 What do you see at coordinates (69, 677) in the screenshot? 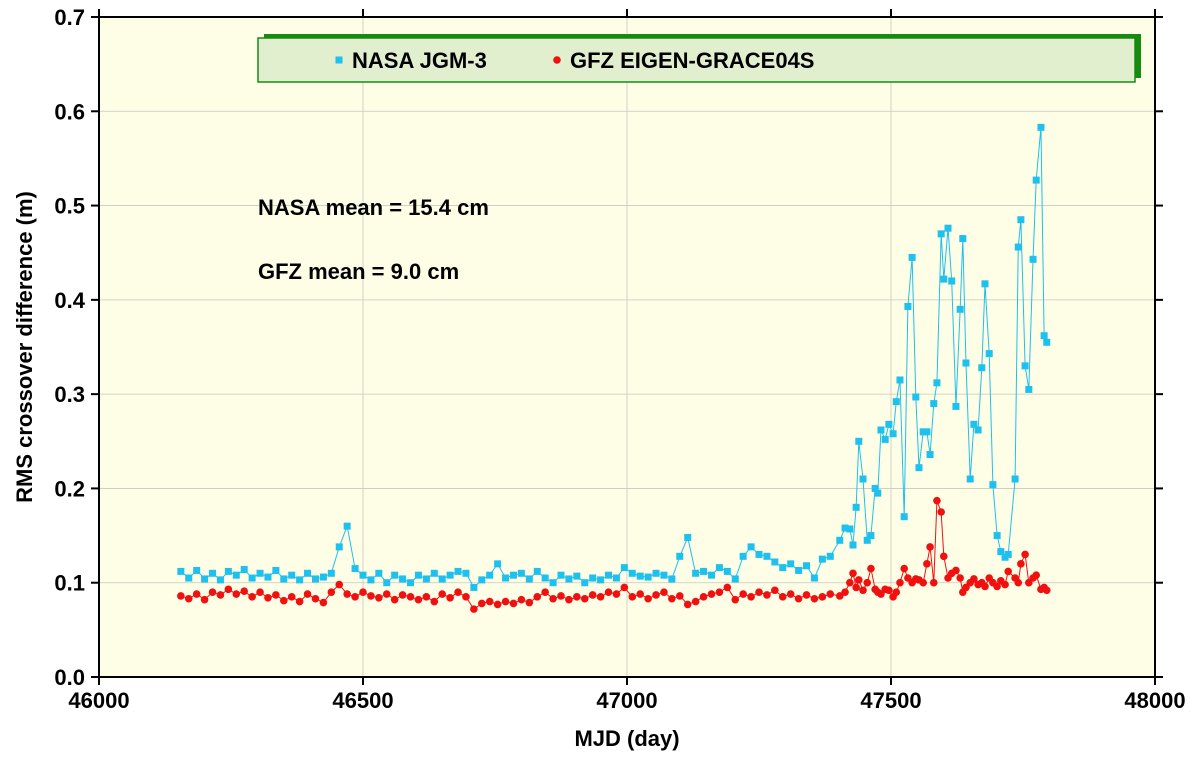
I see `y-tick-label: 0.0` at bounding box center [69, 677].